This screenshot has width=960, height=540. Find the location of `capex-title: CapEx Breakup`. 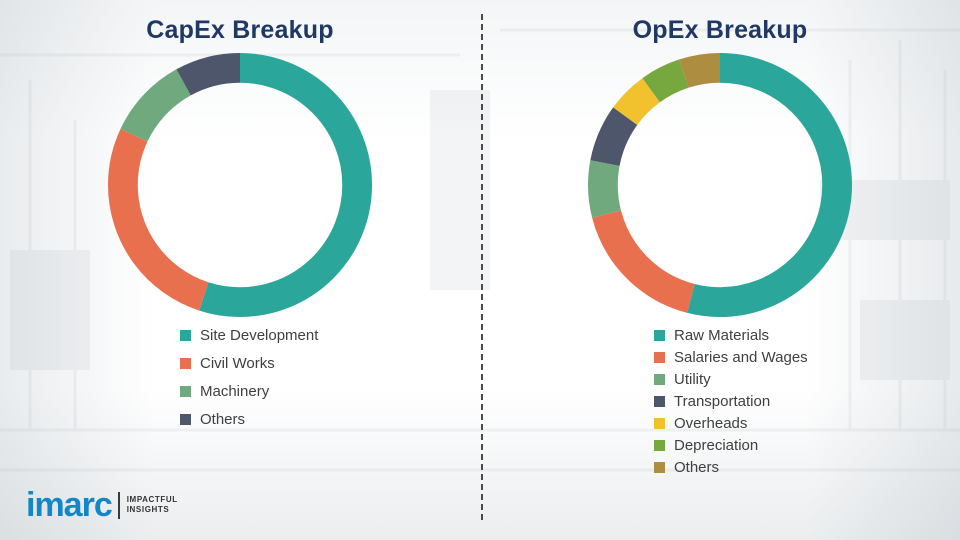

capex-title: CapEx Breakup is located at coordinates (240, 30).